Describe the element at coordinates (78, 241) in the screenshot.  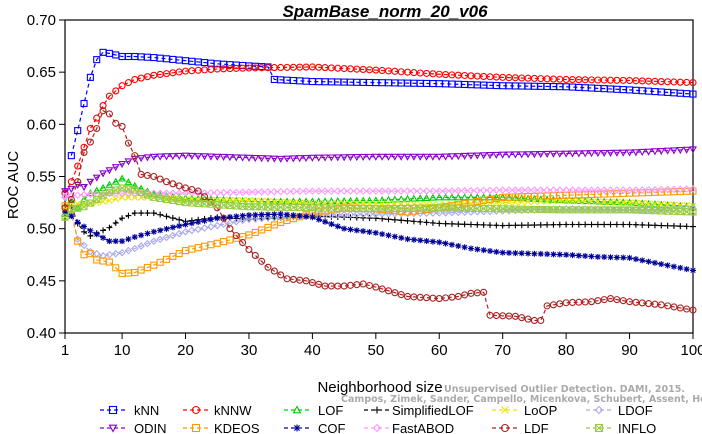
I see `point-kdeos` at that location.